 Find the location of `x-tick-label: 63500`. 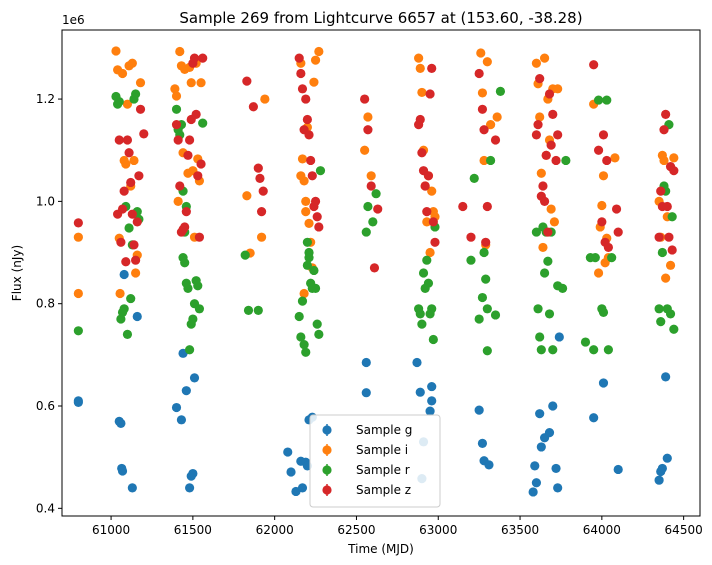

x-tick-label: 63500 is located at coordinates (520, 530).